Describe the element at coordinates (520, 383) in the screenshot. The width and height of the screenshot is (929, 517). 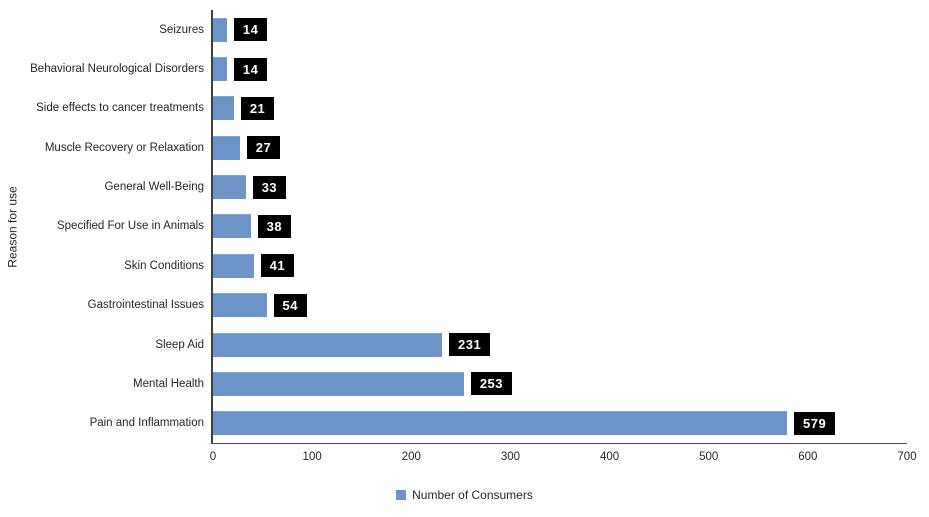
I see `chart-row: Mental Health 253` at that location.